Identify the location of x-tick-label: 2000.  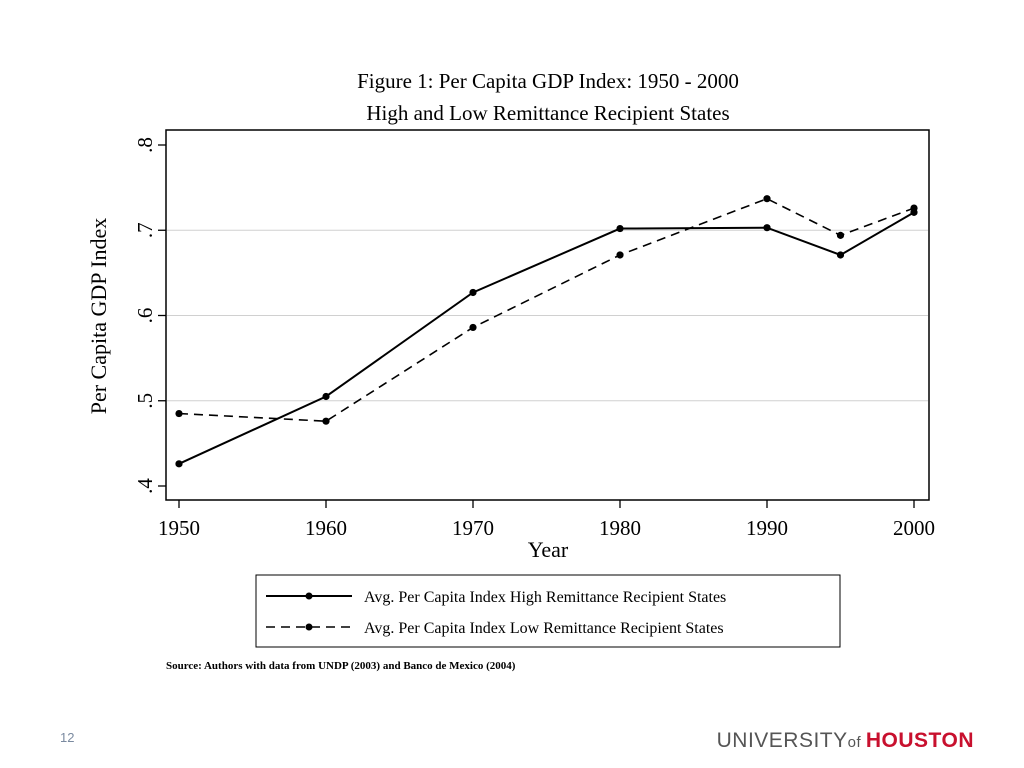
(914, 528).